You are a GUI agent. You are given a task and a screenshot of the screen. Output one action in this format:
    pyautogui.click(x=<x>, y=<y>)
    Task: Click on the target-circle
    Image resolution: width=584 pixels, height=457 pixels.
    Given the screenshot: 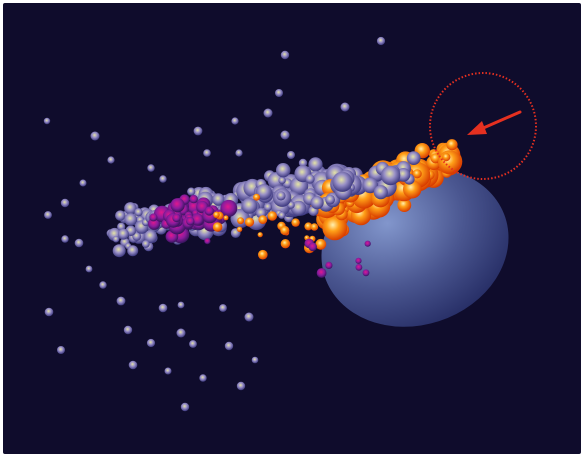 What is the action you would take?
    pyautogui.click(x=483, y=126)
    